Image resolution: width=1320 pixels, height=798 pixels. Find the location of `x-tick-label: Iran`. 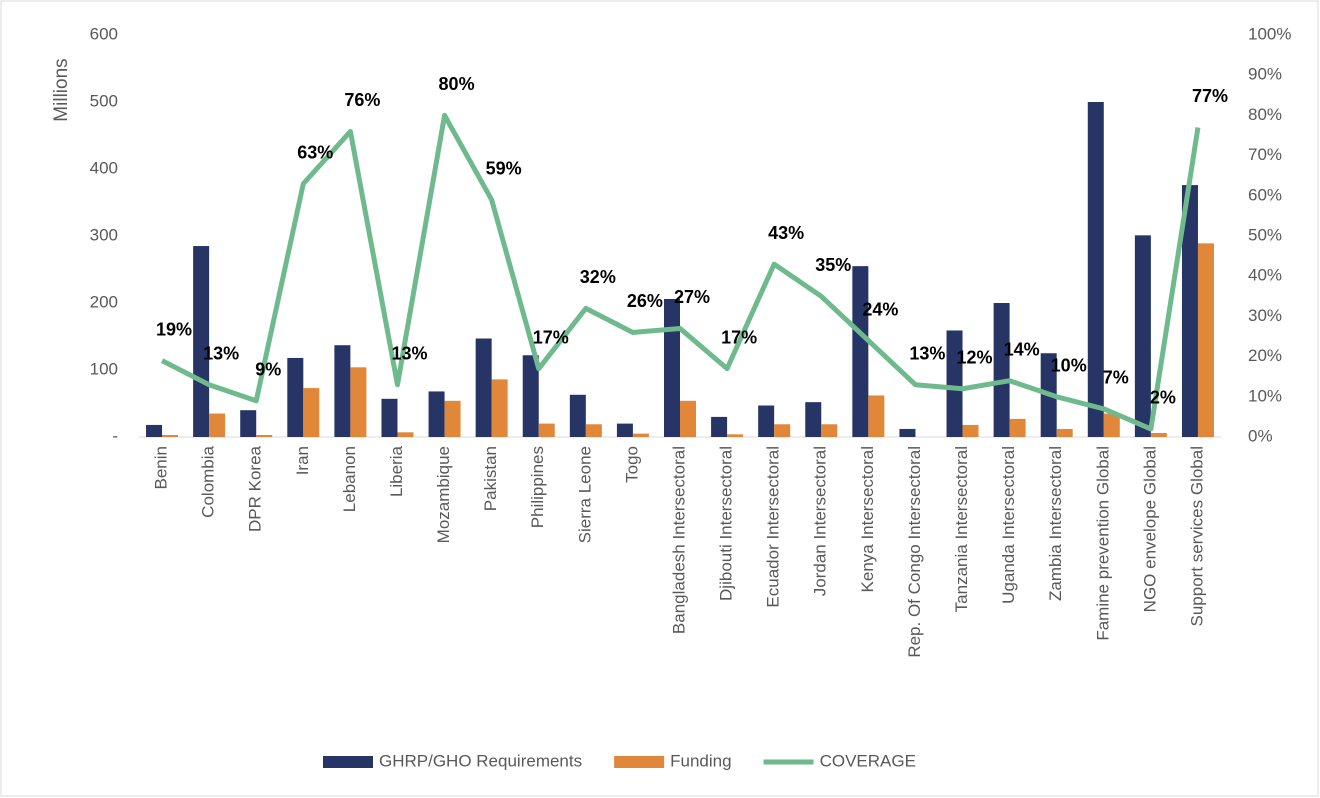

x-tick-label: Iran is located at coordinates (302, 460).